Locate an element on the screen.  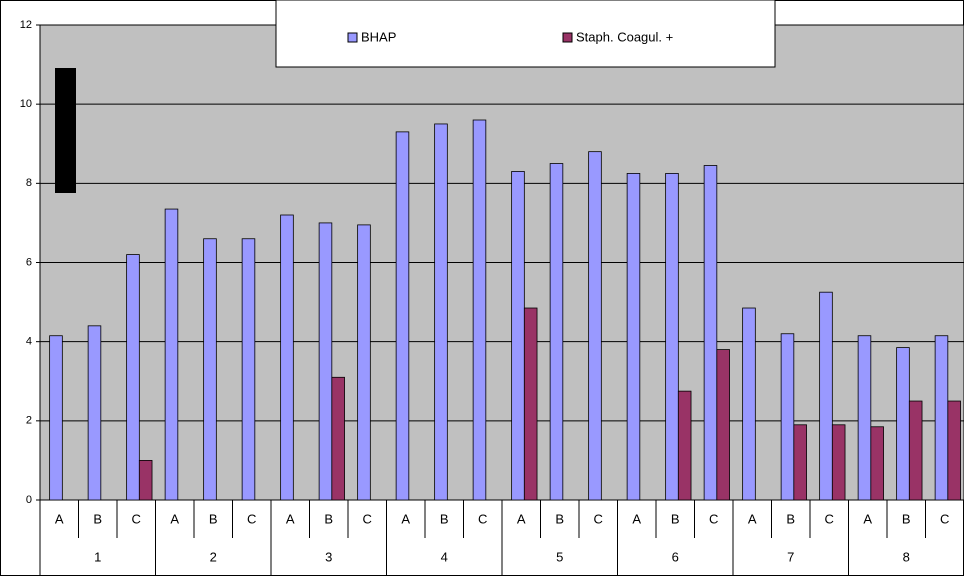
y-tick-label: 8 is located at coordinates (29, 183).